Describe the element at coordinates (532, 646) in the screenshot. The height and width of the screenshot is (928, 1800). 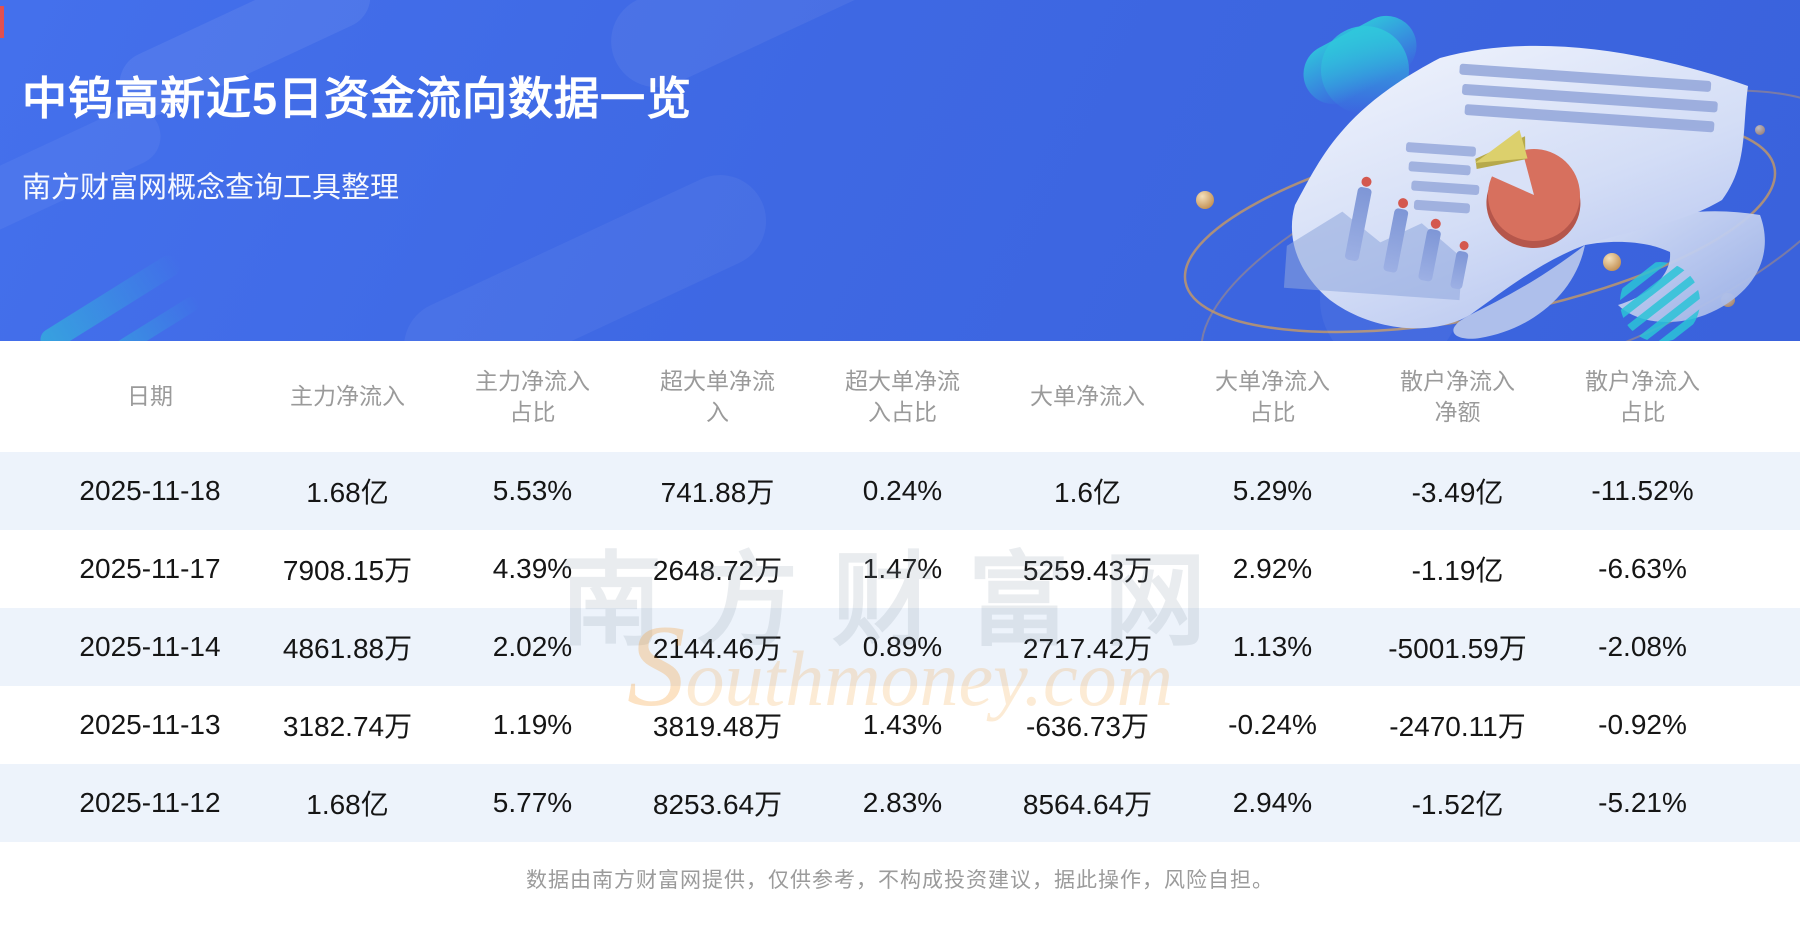
I see `value-cell: 2.02%` at that location.